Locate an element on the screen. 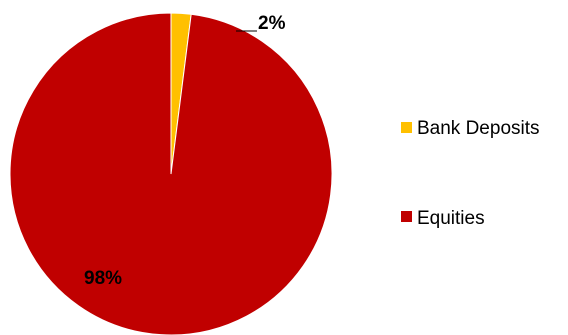 This screenshot has height=335, width=568. legend-swatch-equities is located at coordinates (406, 216).